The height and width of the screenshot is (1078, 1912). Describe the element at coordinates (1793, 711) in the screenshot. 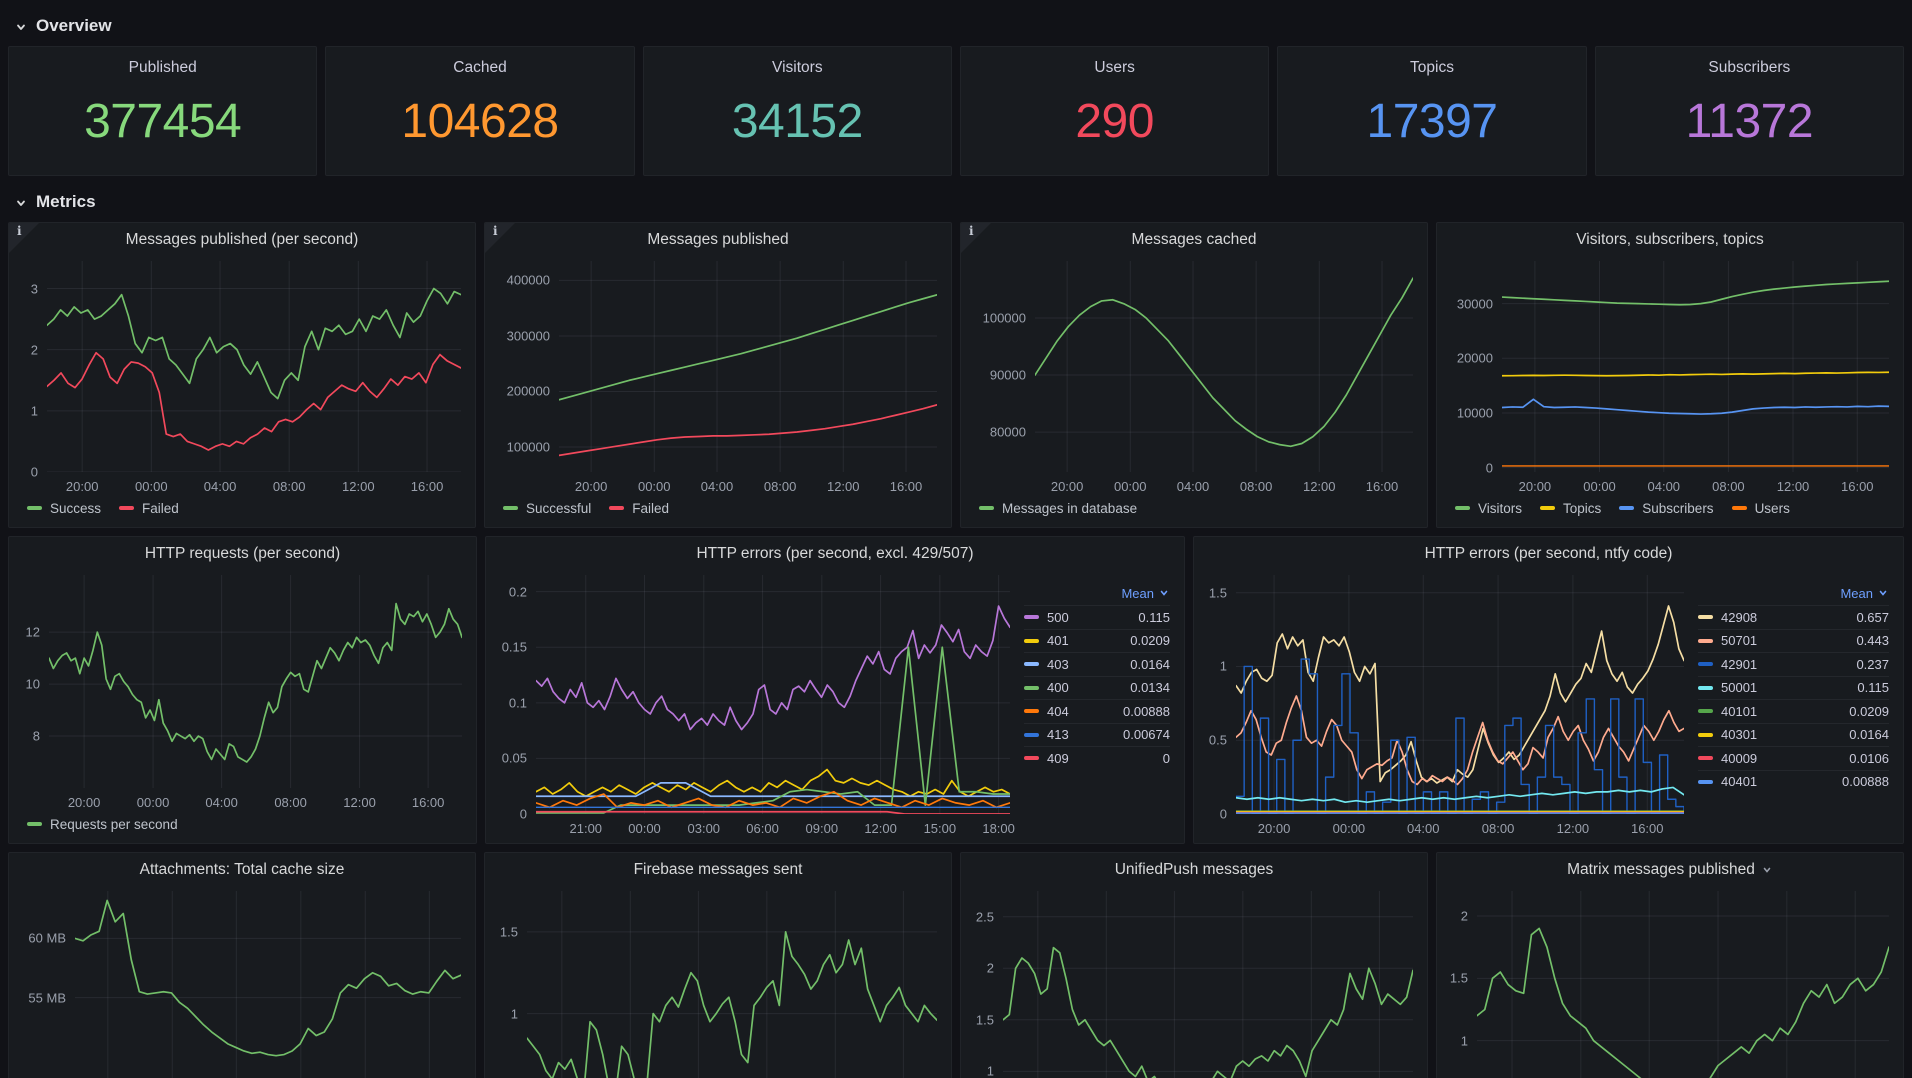

I see `legend-table-row: 40101 0.0209` at that location.